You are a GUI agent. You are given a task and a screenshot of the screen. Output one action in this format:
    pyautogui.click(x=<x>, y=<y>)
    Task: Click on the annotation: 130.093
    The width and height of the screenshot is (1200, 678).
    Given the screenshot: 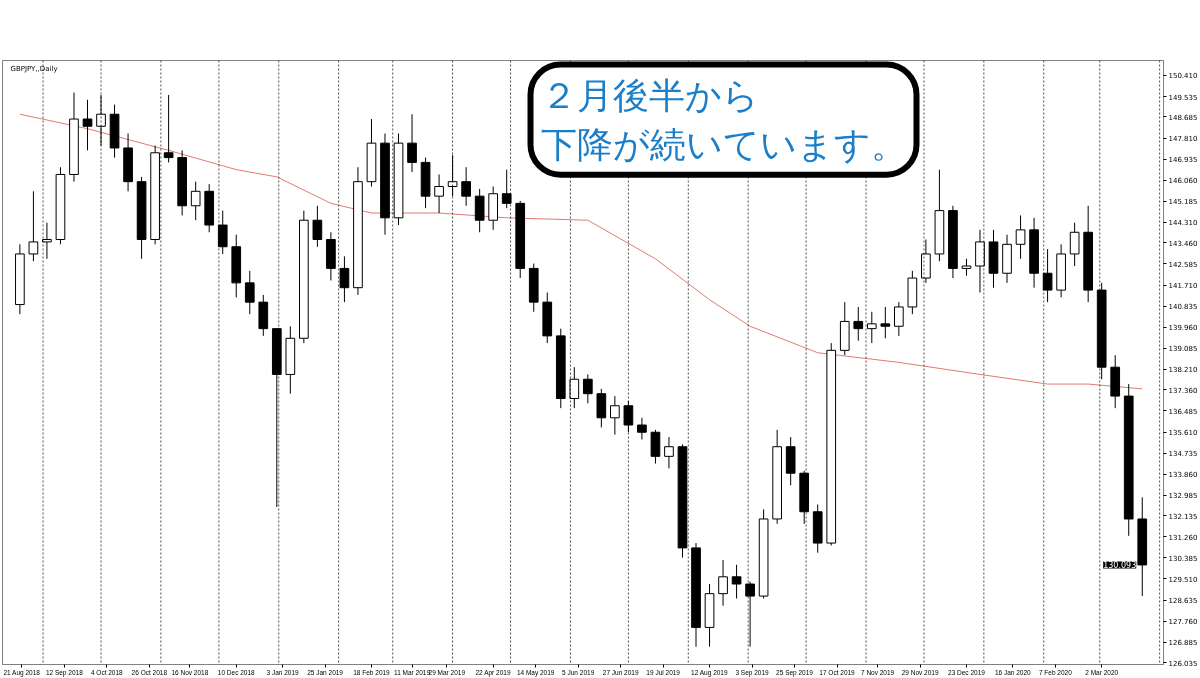 What is the action you would take?
    pyautogui.click(x=1120, y=566)
    